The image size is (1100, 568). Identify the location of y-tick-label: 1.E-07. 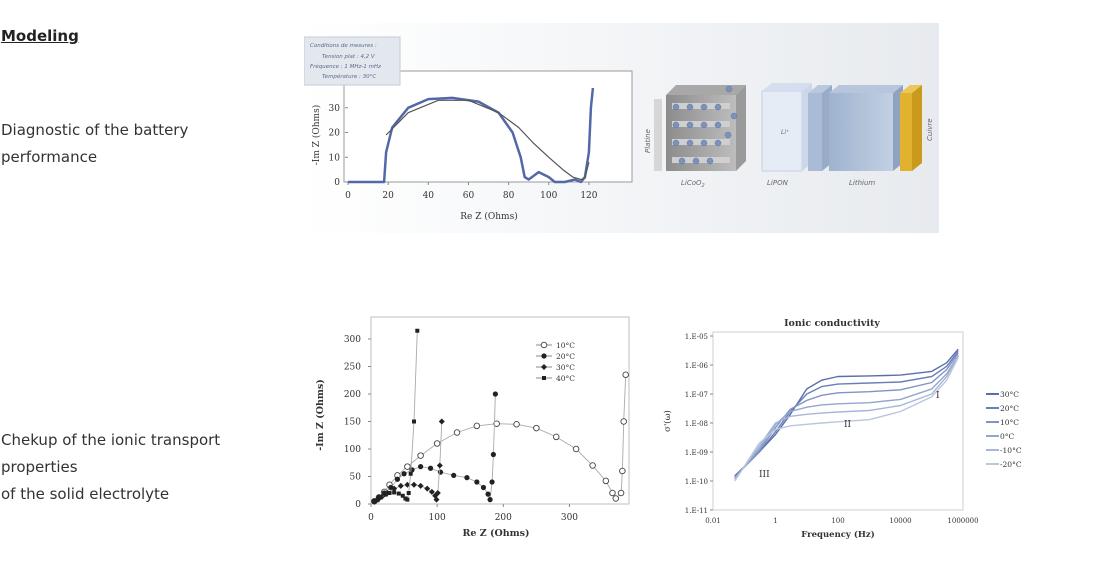
(696, 395).